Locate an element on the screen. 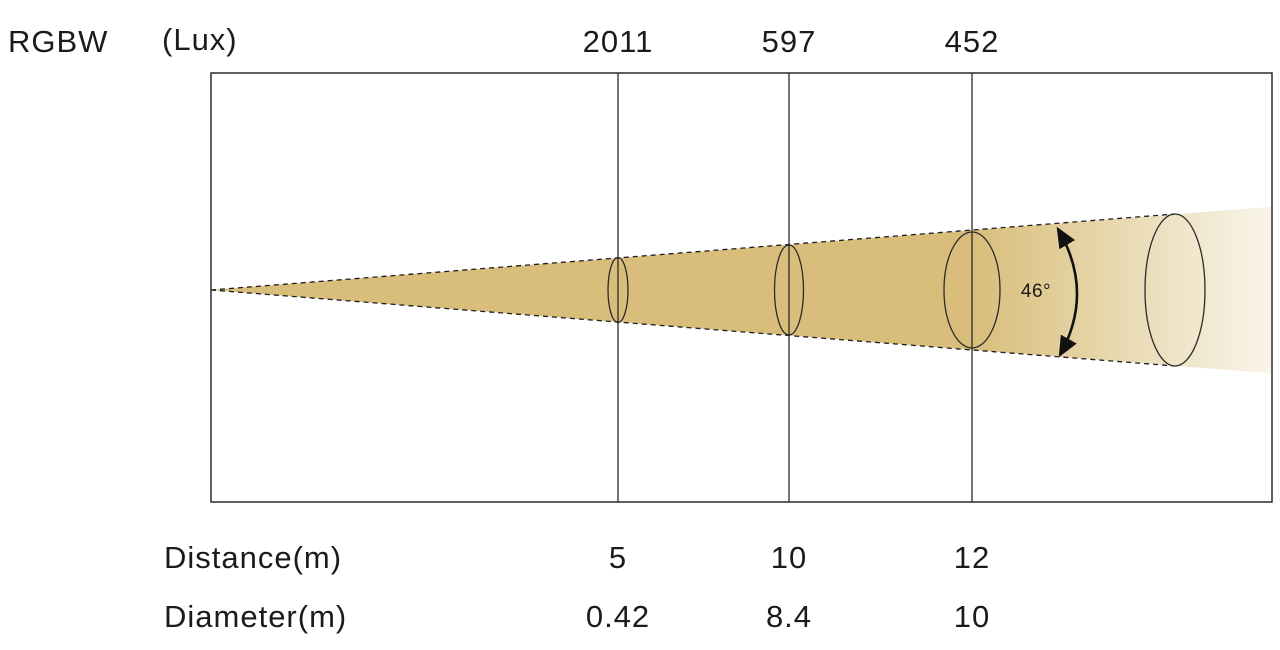  beam-edge-bottom is located at coordinates (692, 328).